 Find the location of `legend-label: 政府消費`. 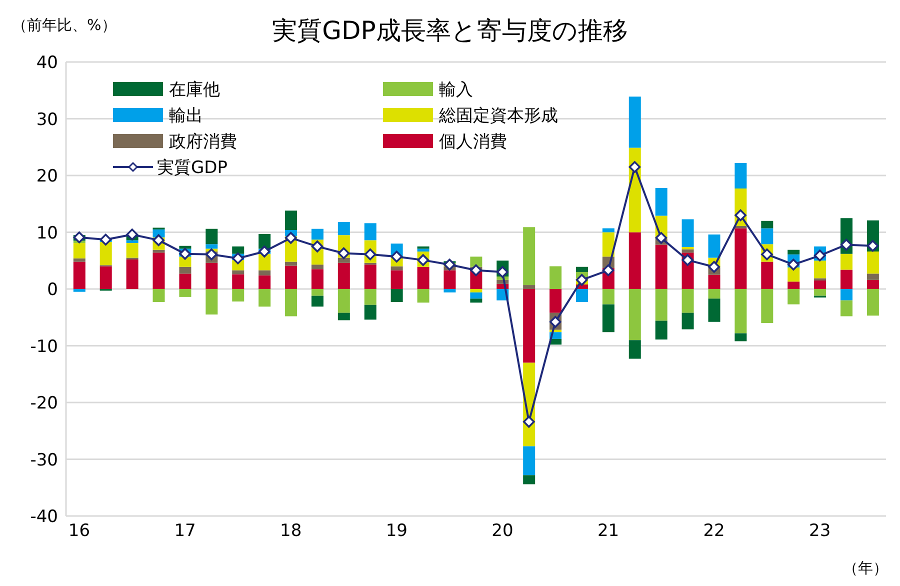

legend-label: 政府消費 is located at coordinates (203, 141).